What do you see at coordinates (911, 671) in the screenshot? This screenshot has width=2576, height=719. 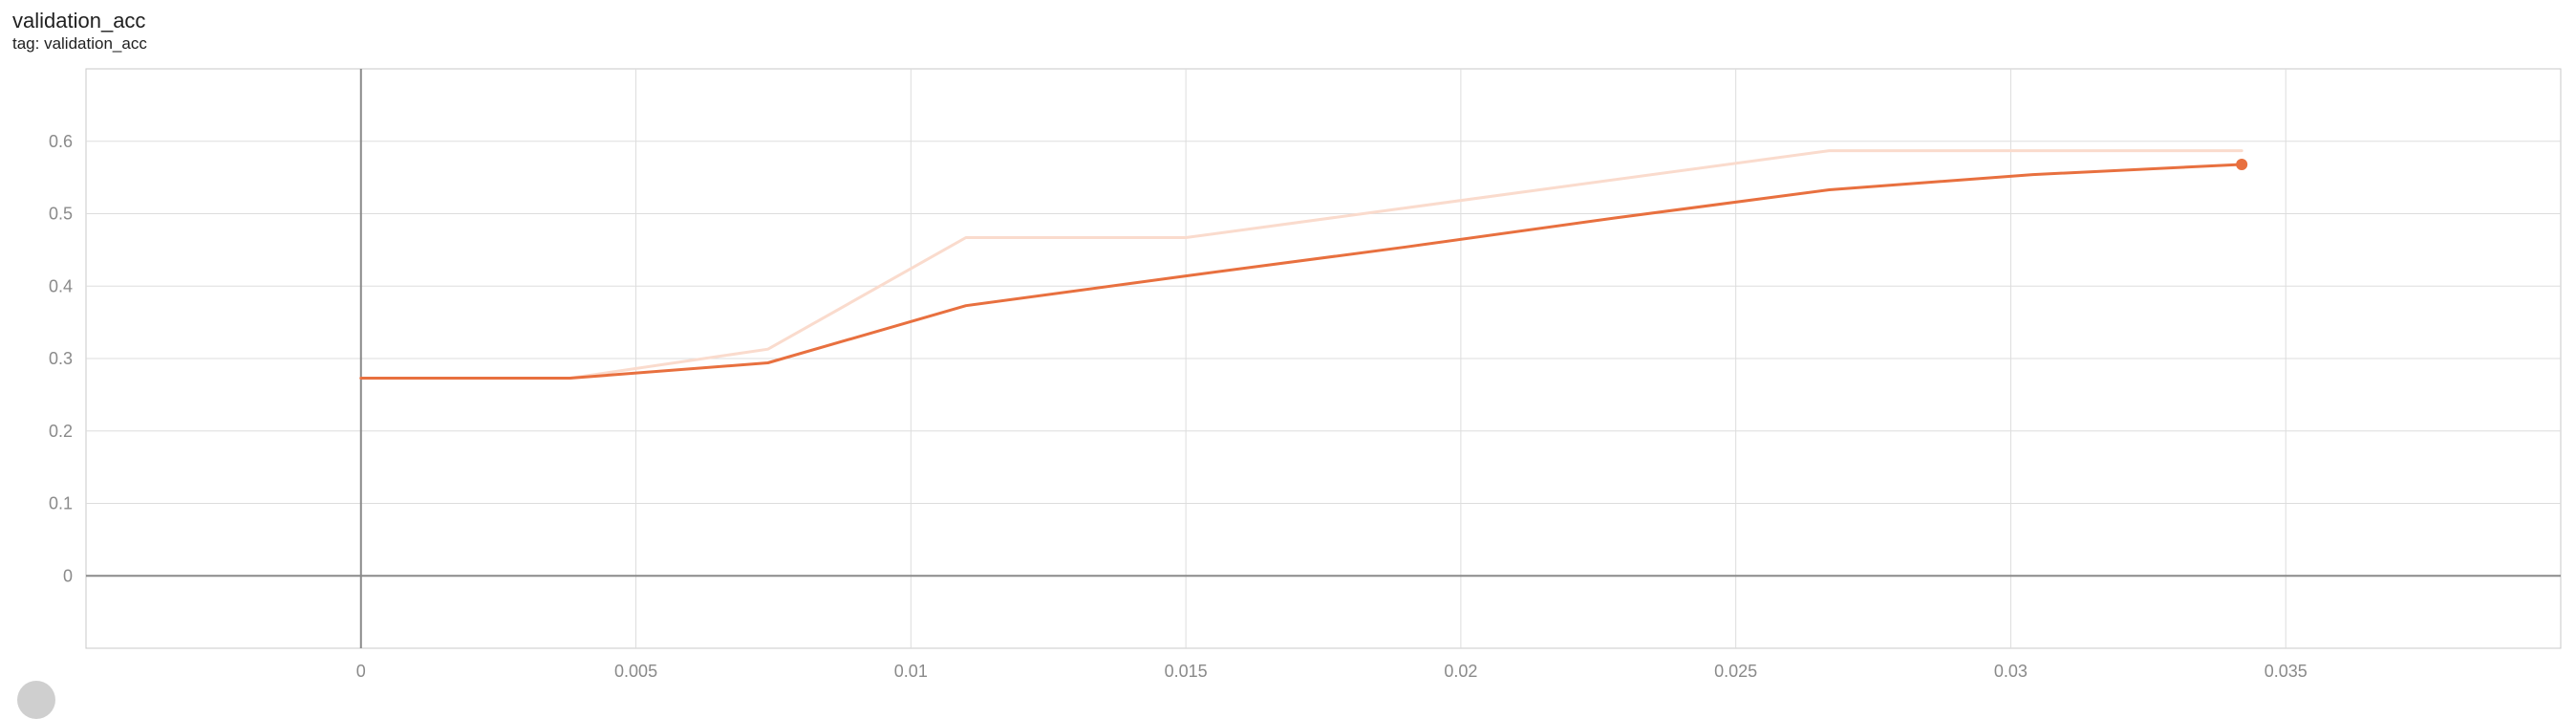 I see `x-tick-label-2: 0.01` at bounding box center [911, 671].